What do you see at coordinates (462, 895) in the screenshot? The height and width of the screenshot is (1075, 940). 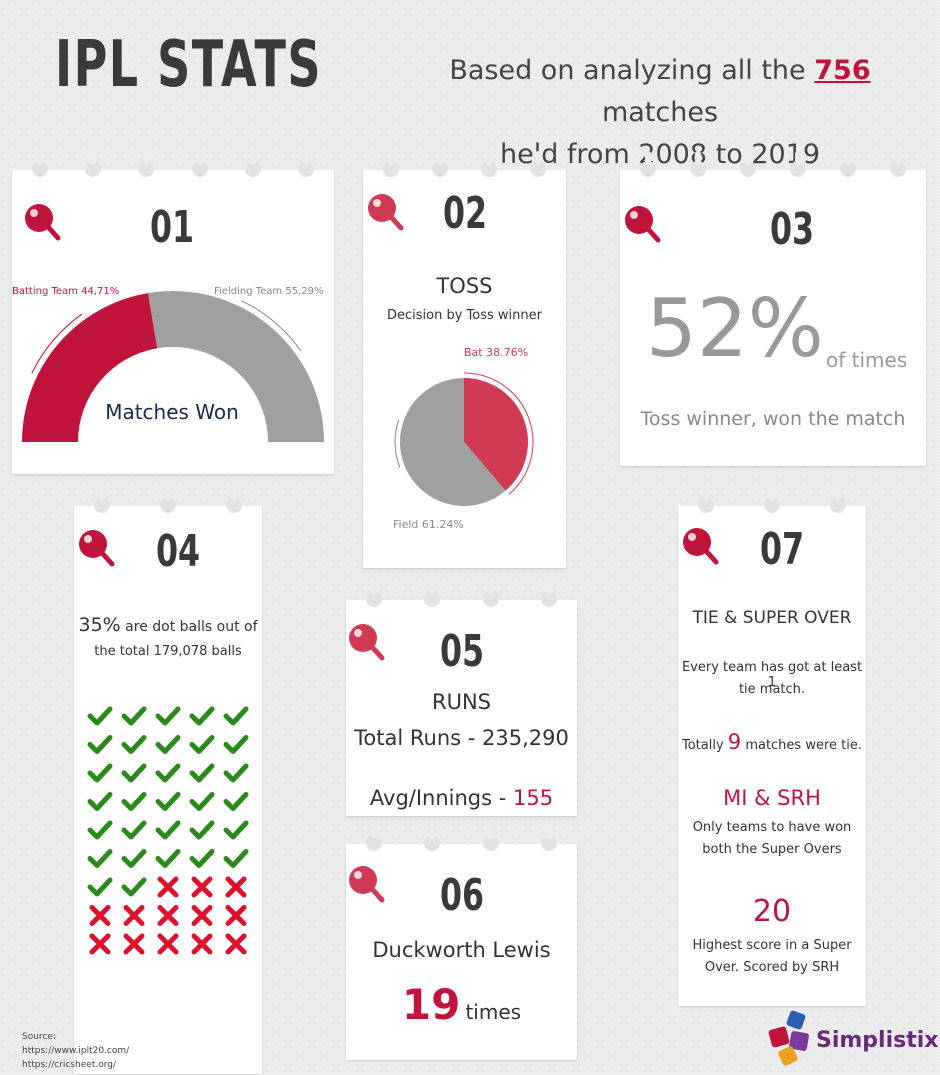 I see `card-number: 06` at bounding box center [462, 895].